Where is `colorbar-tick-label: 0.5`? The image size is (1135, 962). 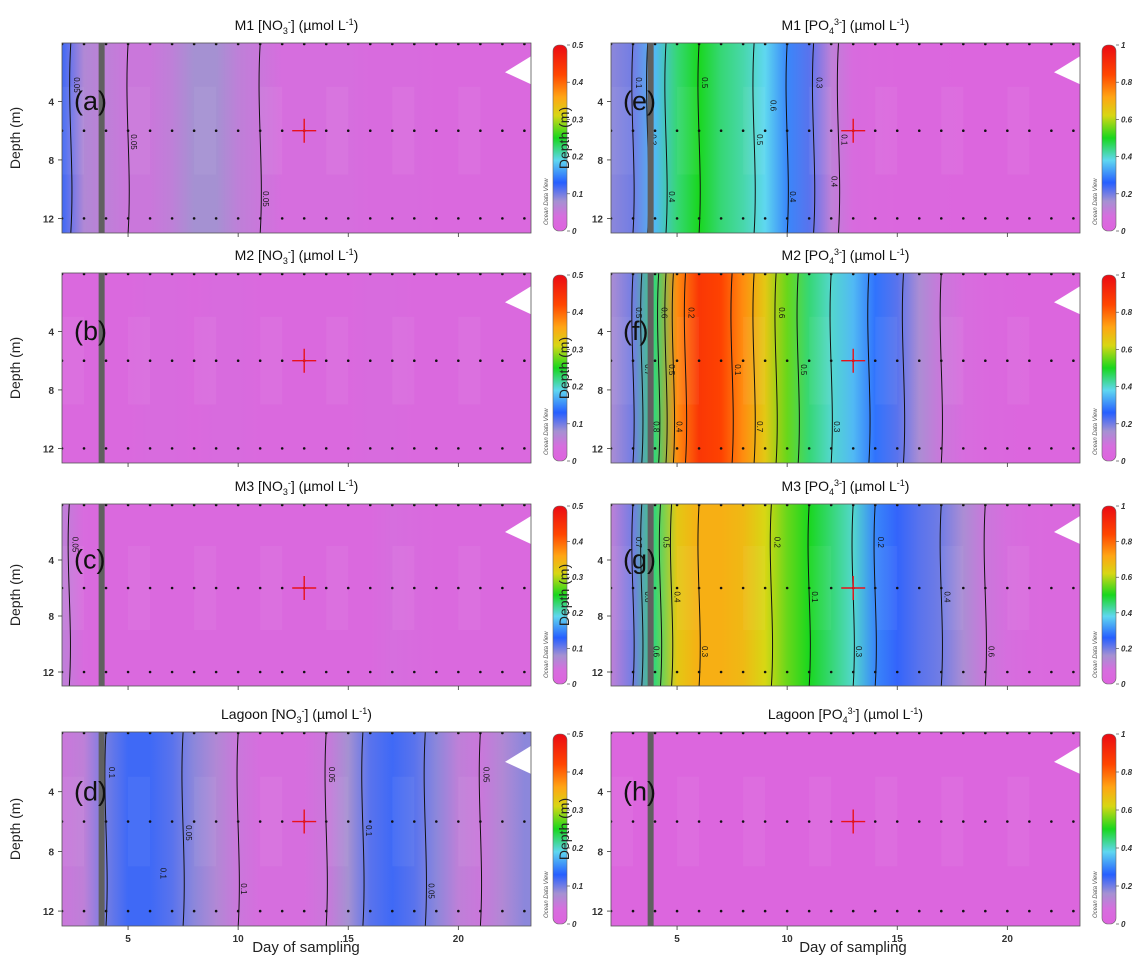
colorbar-tick-label: 0.5 is located at coordinates (578, 506).